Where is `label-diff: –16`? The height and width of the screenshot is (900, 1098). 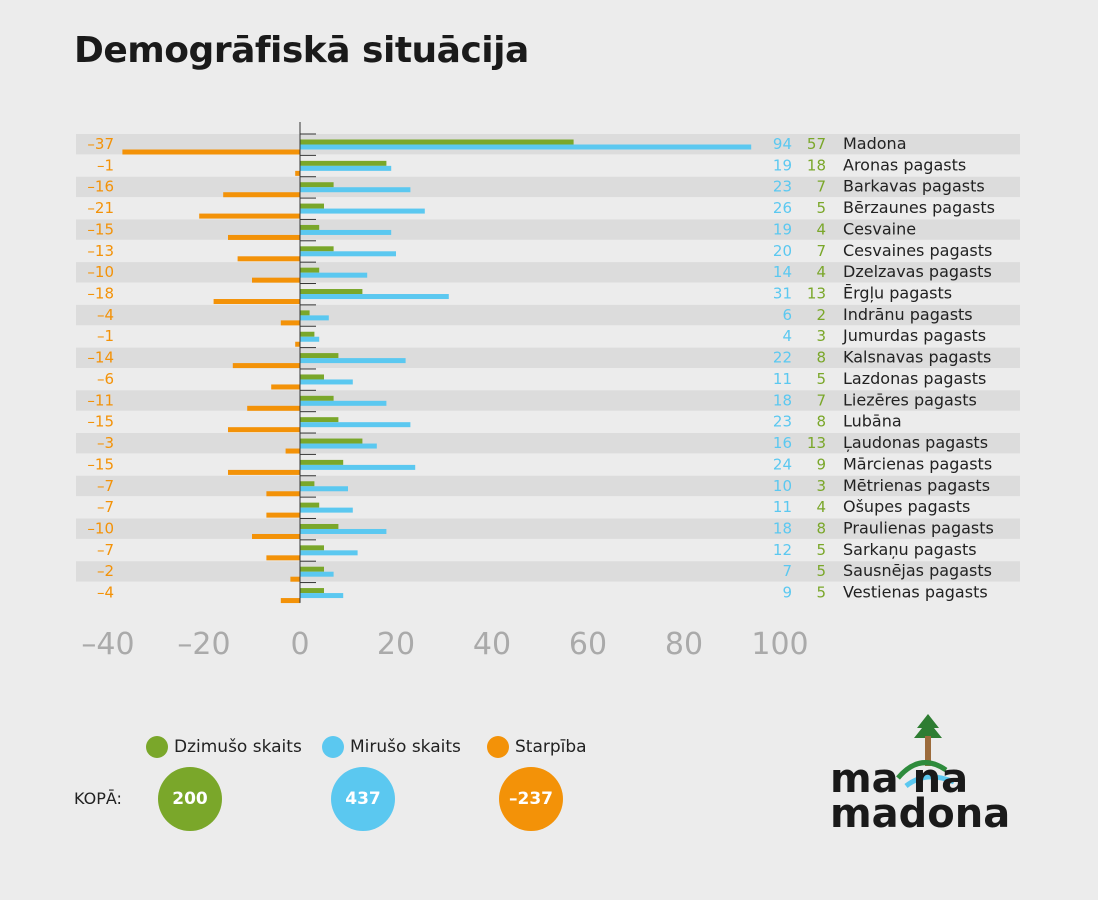 label-diff: –16 is located at coordinates (100, 187).